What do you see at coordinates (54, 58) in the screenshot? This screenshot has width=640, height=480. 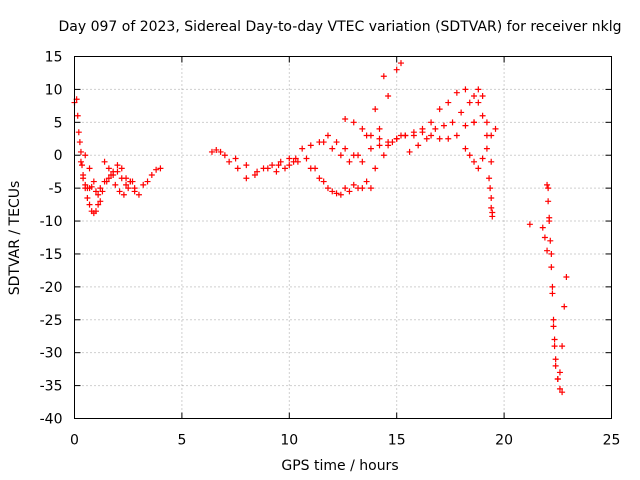 I see `y-tick-label: 15` at bounding box center [54, 58].